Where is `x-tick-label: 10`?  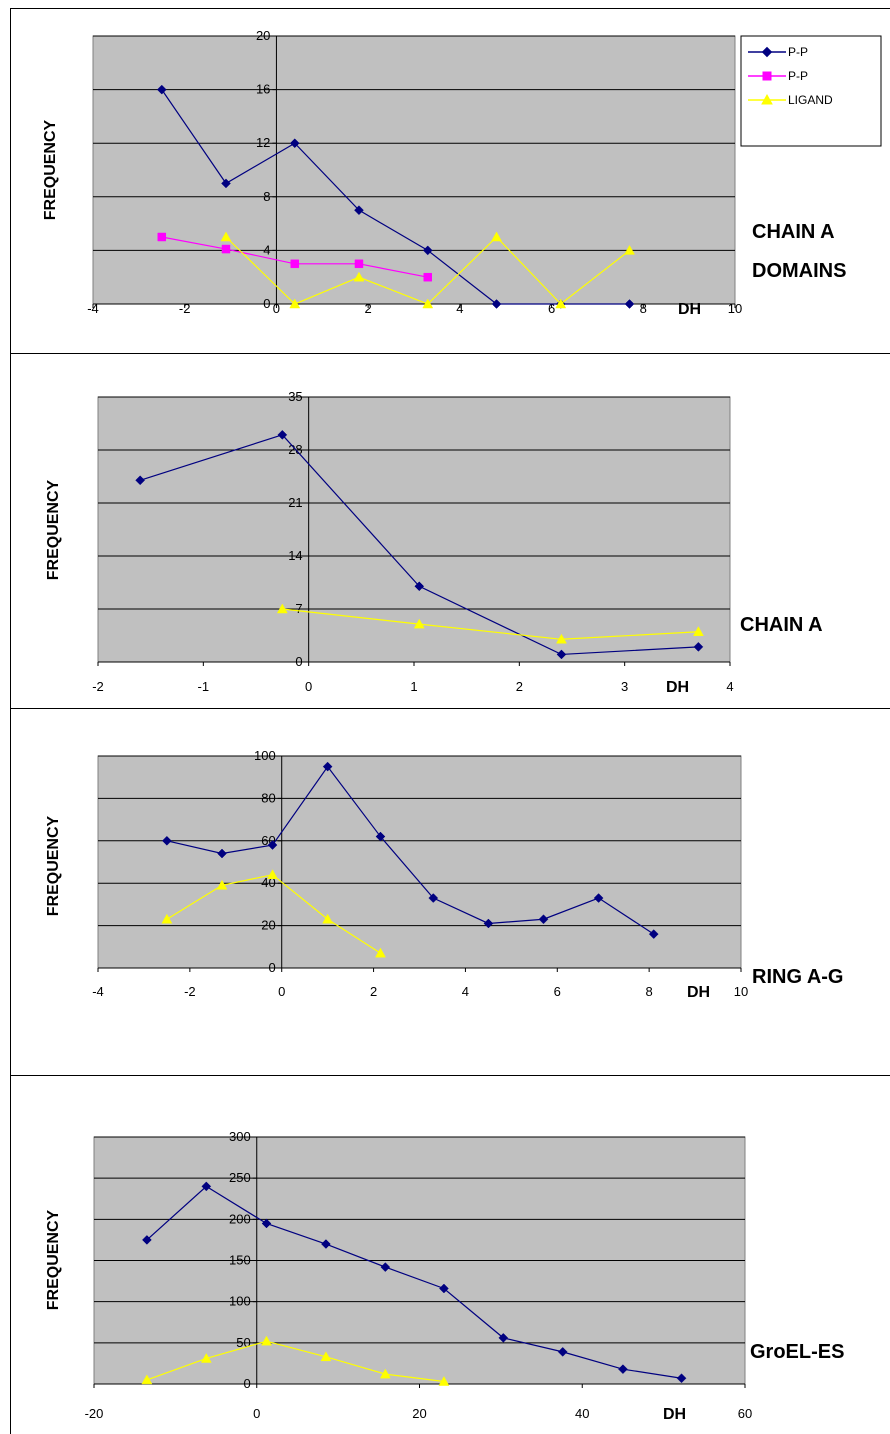 x-tick-label: 10 is located at coordinates (741, 991).